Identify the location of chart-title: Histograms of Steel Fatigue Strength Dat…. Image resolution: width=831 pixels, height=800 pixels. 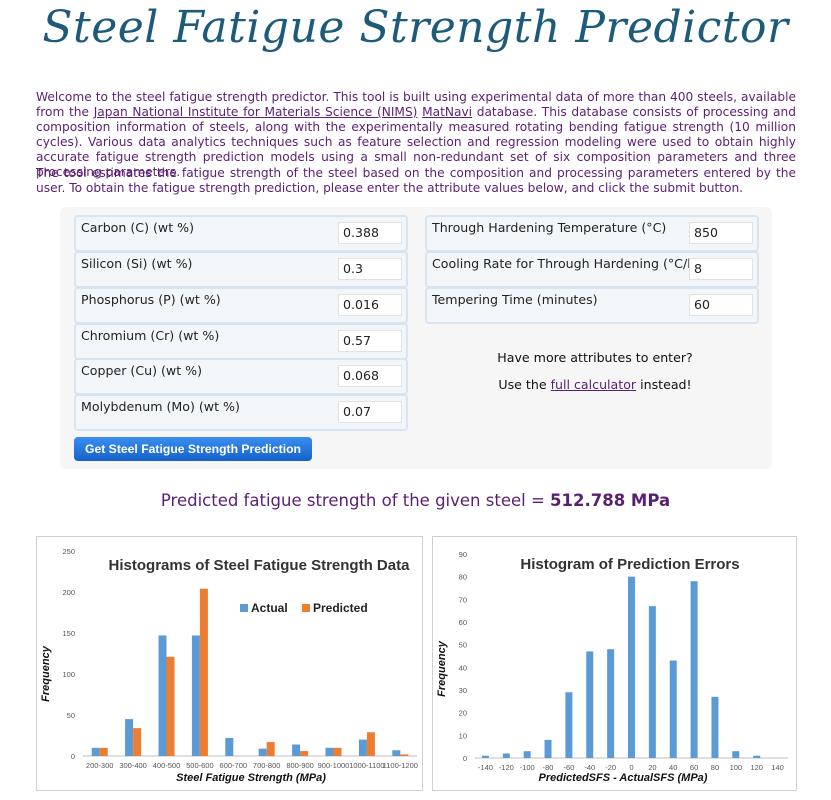
(260, 565).